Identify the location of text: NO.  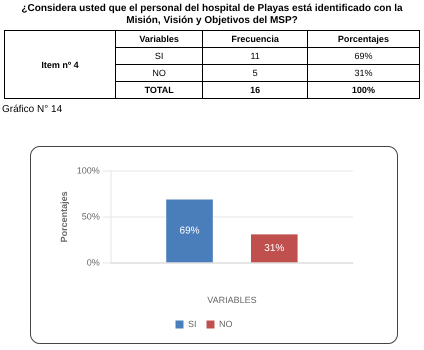
(159, 73).